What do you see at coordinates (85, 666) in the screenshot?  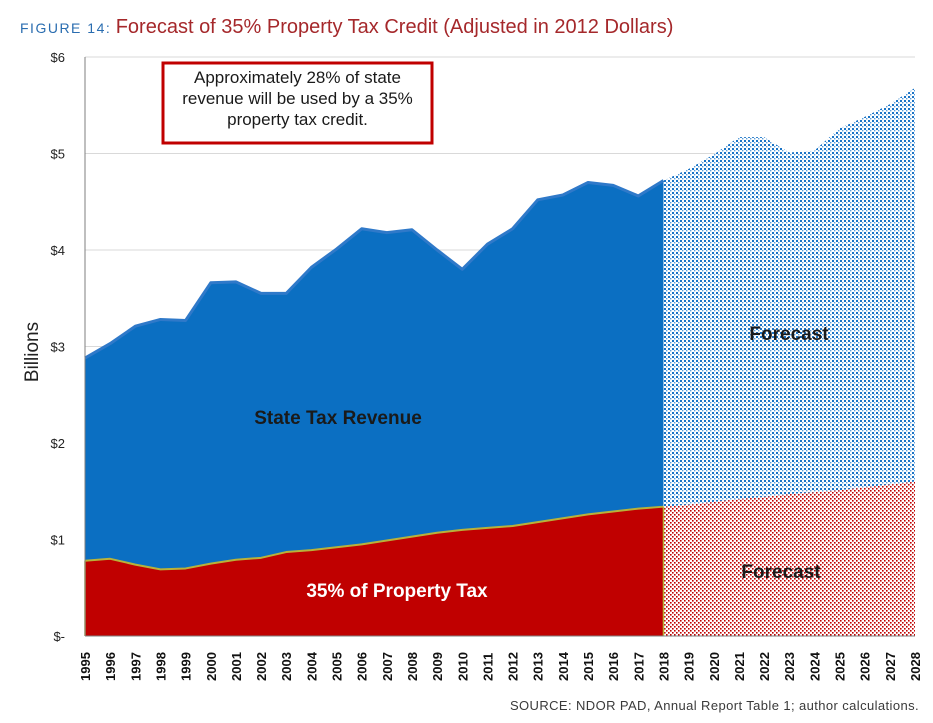 I see `x-tick-label: 1995` at bounding box center [85, 666].